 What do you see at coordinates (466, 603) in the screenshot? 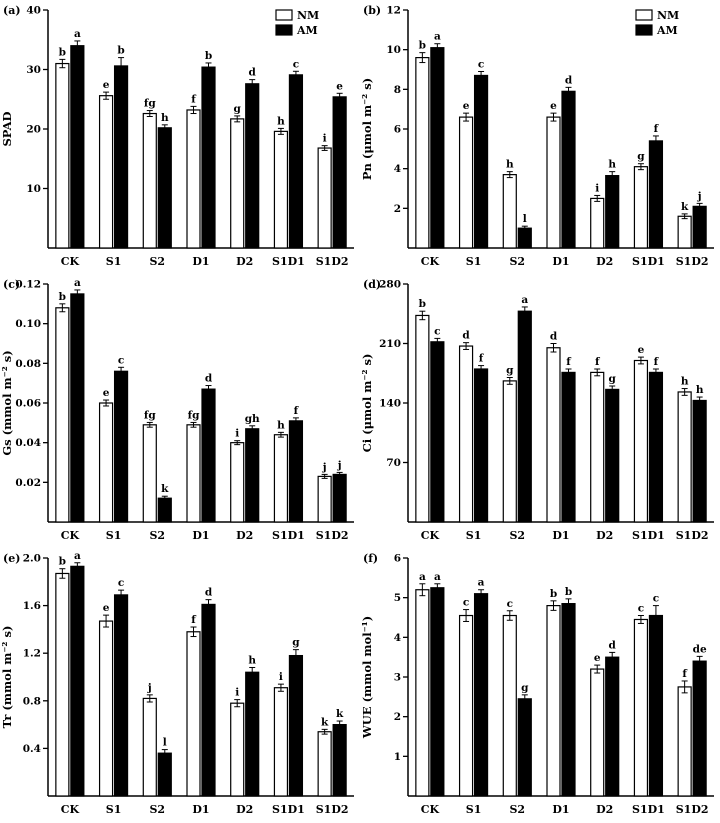
I see `significance-letter: c` at bounding box center [466, 603].